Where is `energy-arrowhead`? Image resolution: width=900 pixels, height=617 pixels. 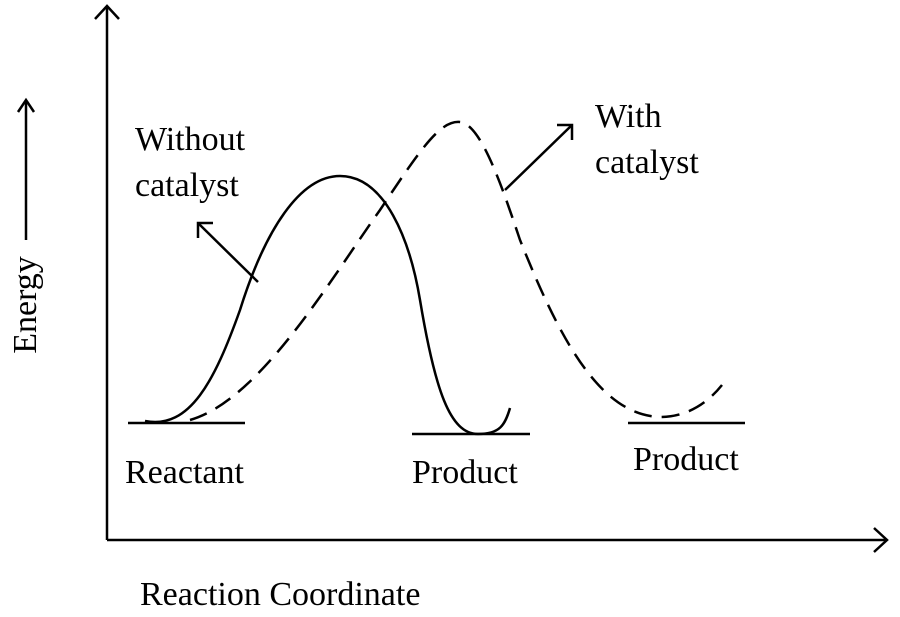 energy-arrowhead is located at coordinates (26, 105).